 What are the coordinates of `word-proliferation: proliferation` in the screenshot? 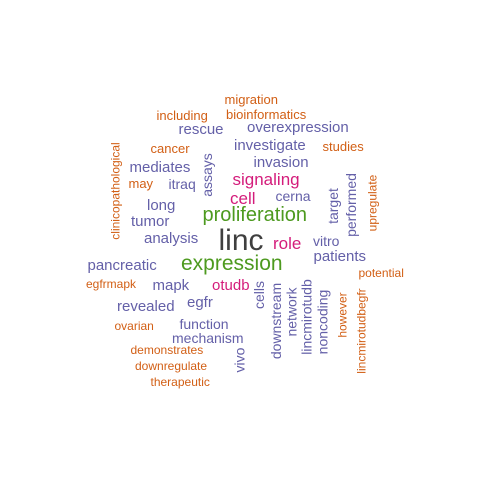 It's located at (255, 215).